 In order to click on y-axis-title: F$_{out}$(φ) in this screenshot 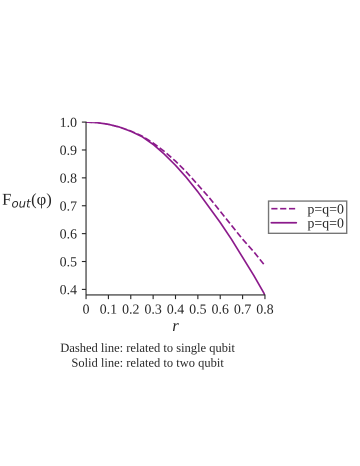, I will do `click(27, 200)`.